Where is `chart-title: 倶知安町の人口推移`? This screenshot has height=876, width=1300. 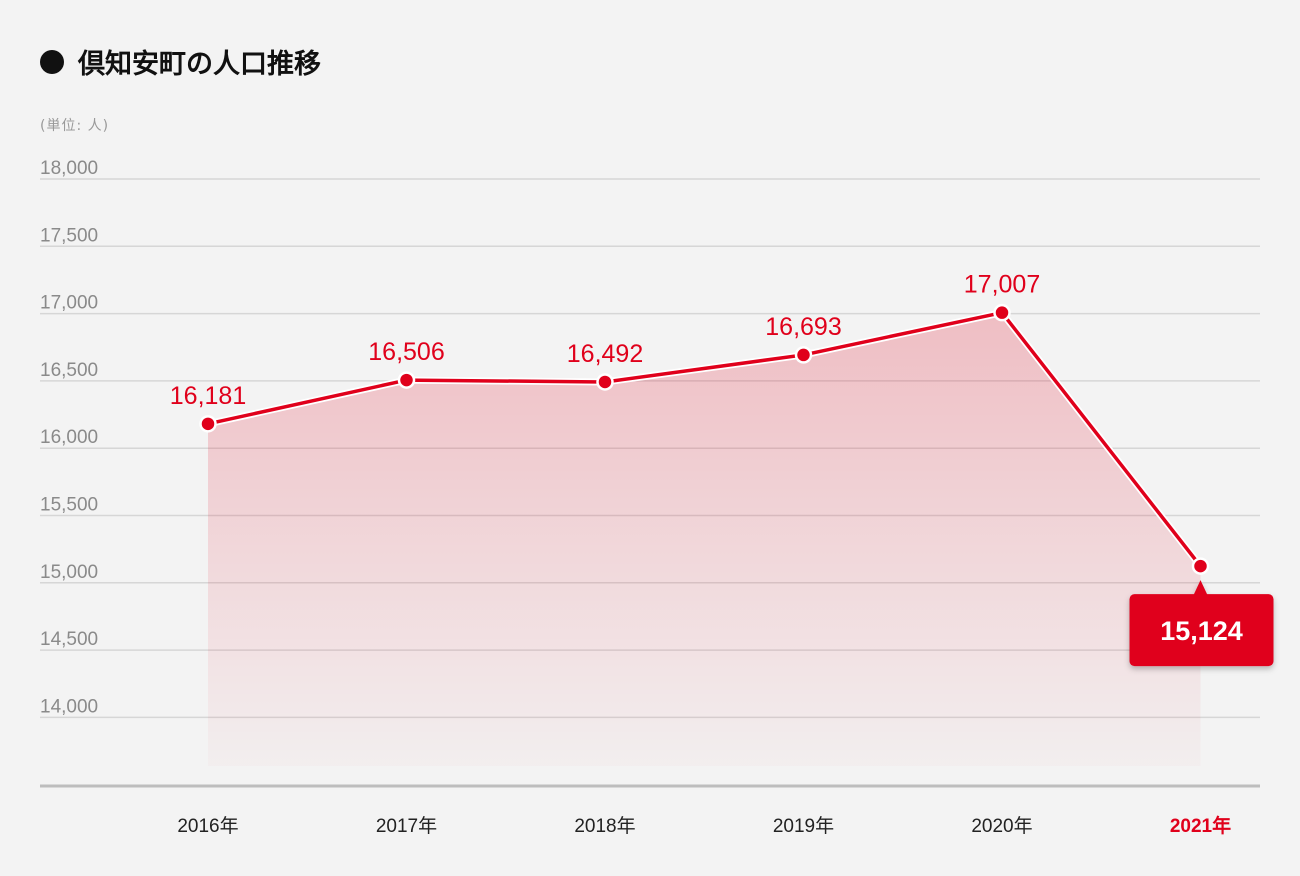
chart-title: 倶知安町の人口推移 is located at coordinates (180, 61).